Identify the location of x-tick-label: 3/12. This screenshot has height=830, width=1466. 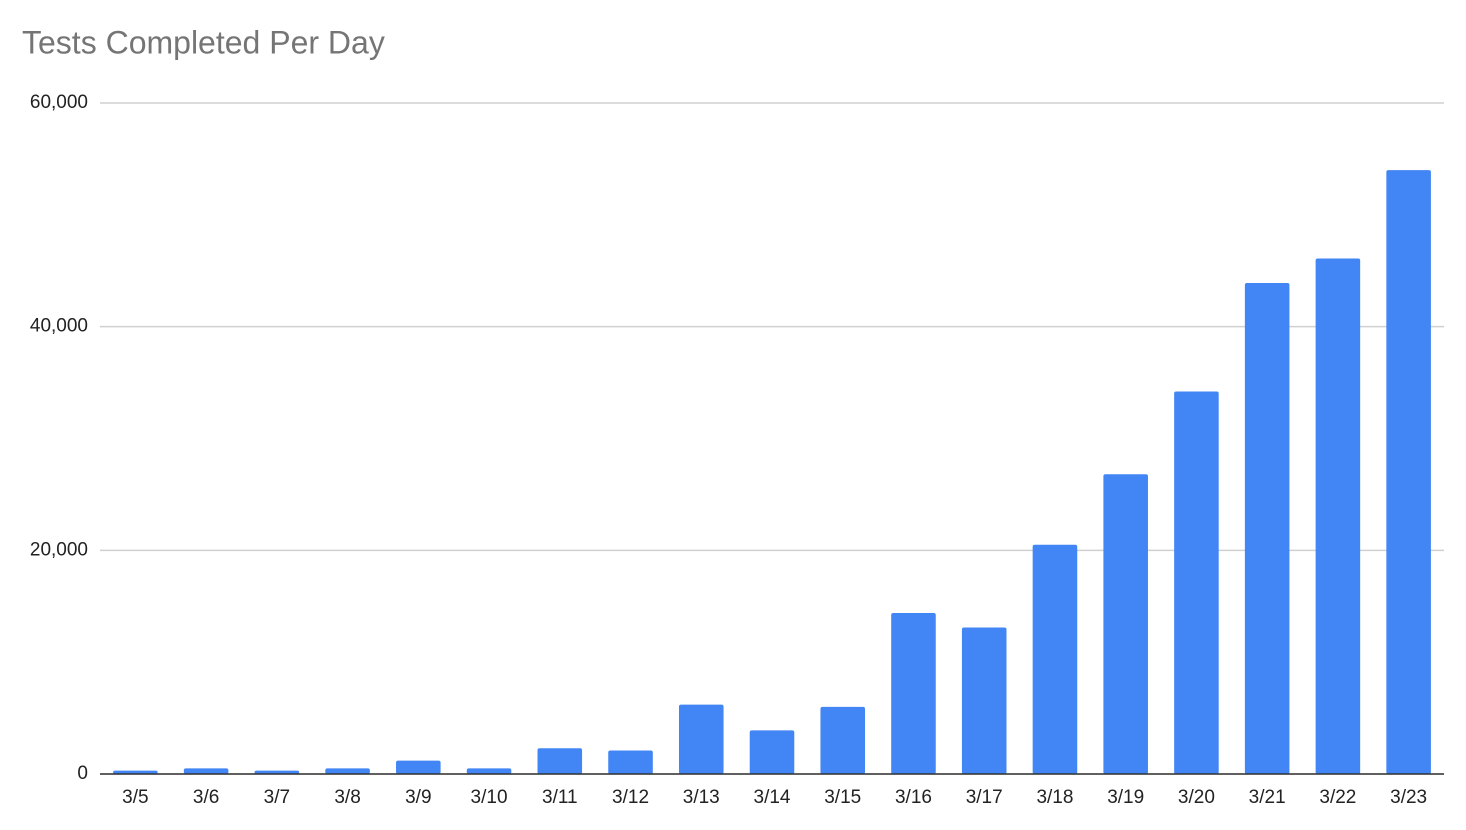
(630, 797).